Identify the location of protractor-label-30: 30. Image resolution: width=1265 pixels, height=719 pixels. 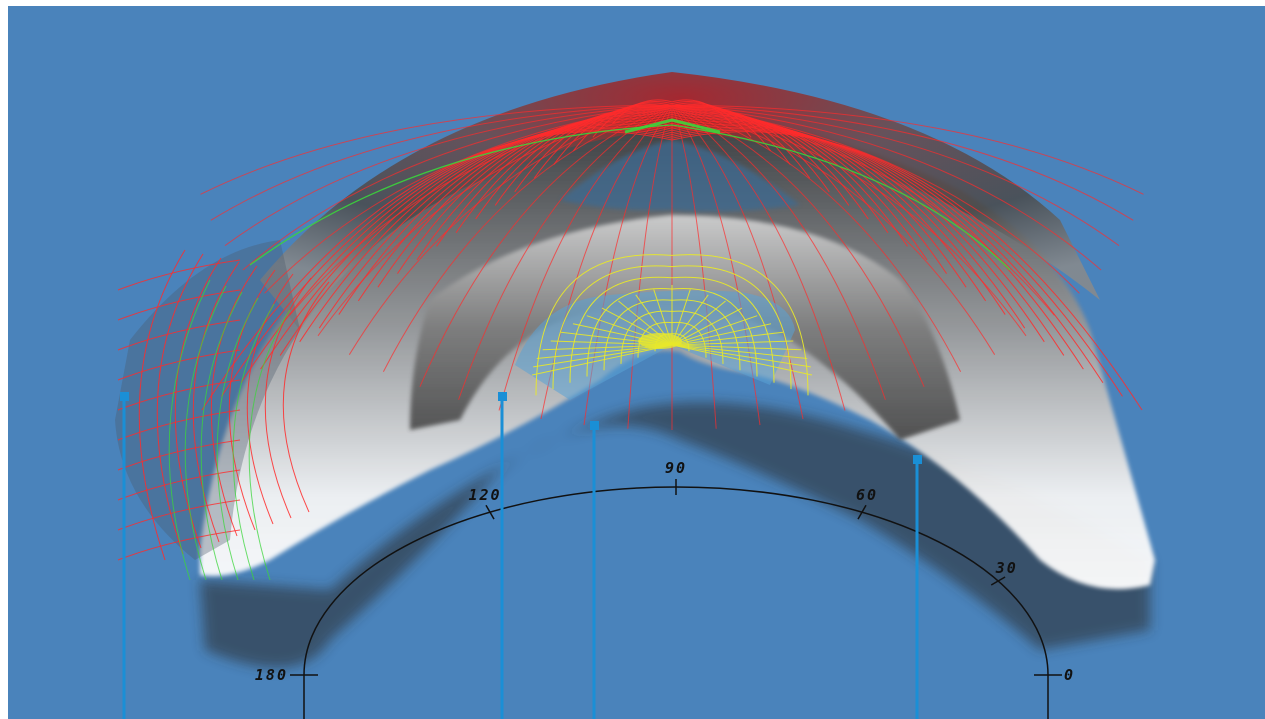
(1006, 568).